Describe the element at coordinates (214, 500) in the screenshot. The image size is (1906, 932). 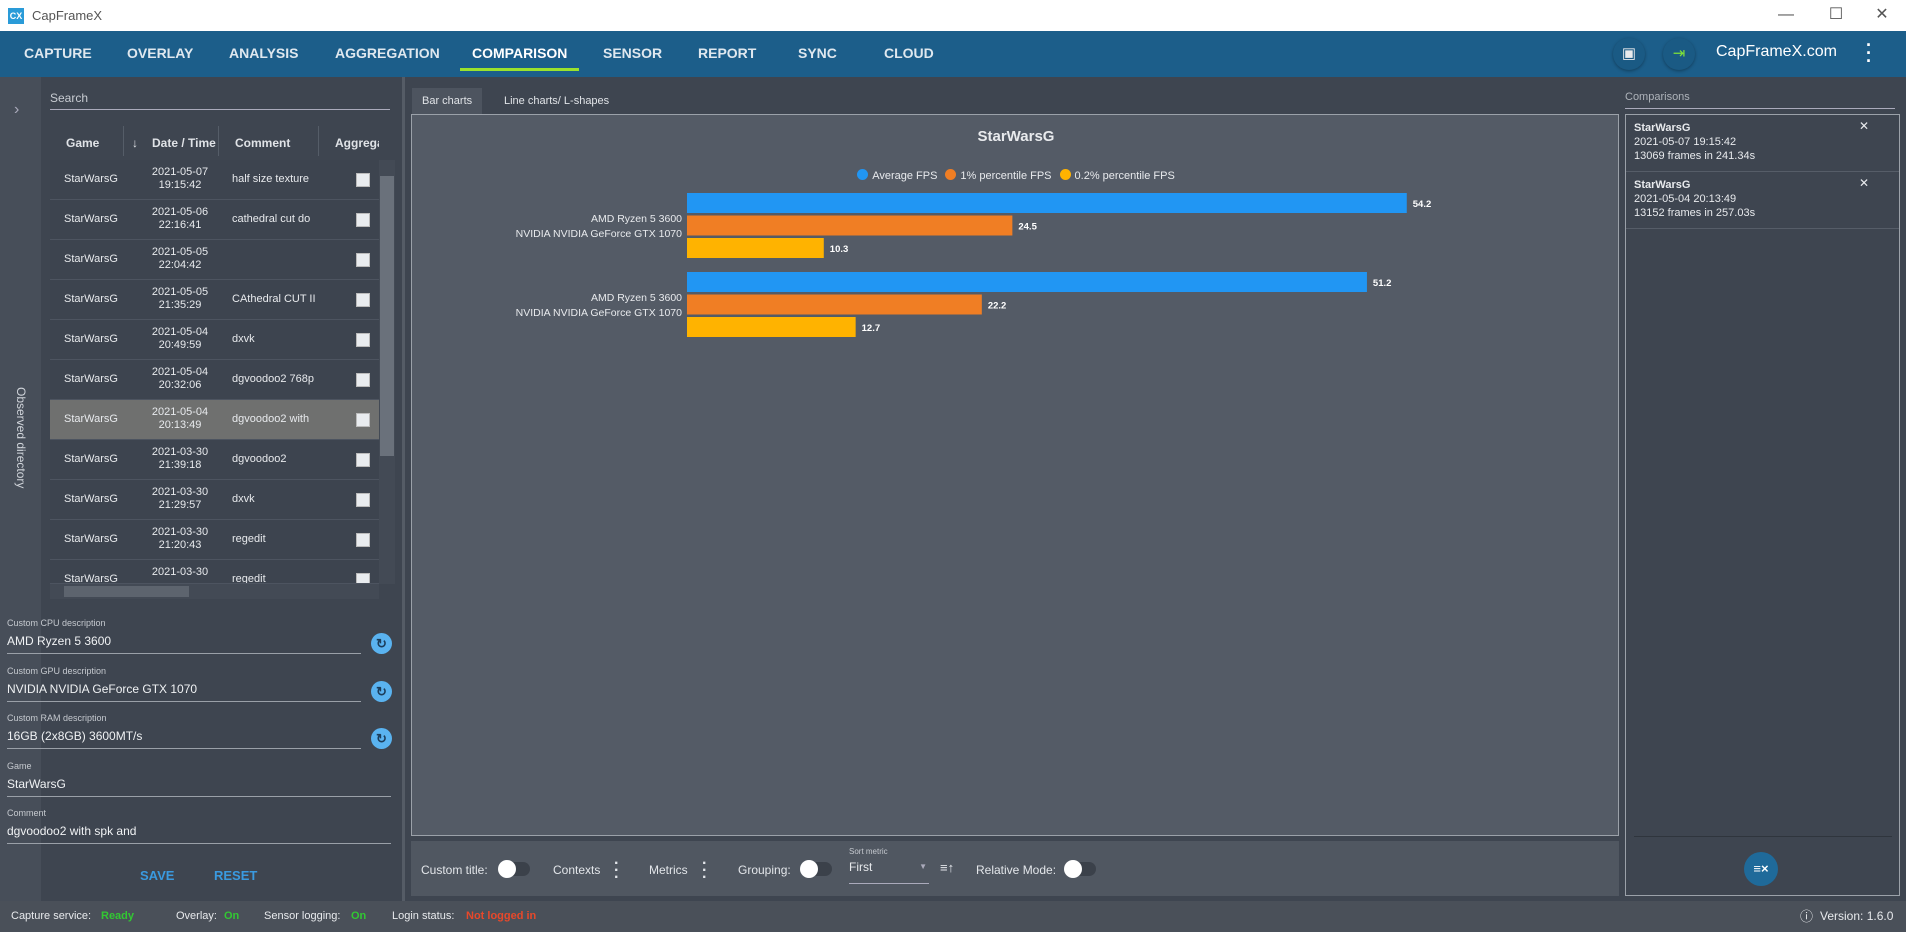
I see `table-row: StarWarsG 2021-03-30 21:29:57 dxvk` at that location.